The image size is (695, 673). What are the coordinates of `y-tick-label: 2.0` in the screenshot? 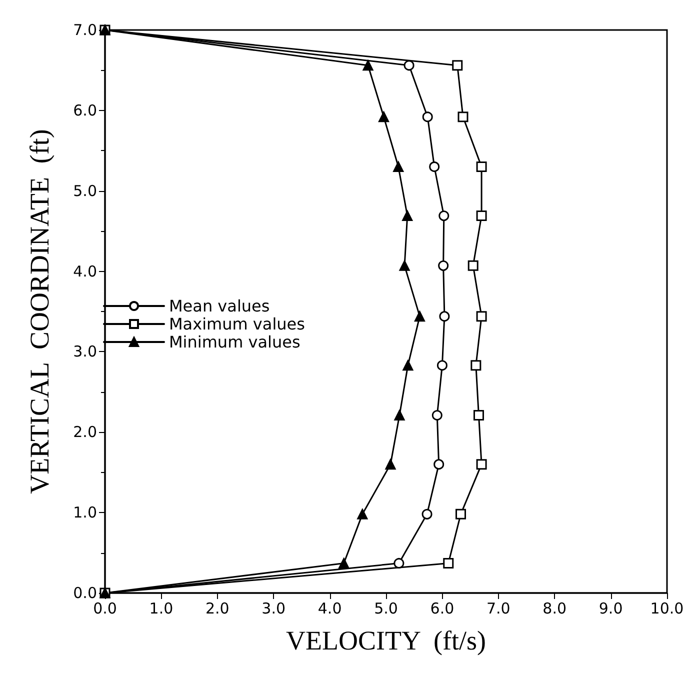 It's located at (85, 432).